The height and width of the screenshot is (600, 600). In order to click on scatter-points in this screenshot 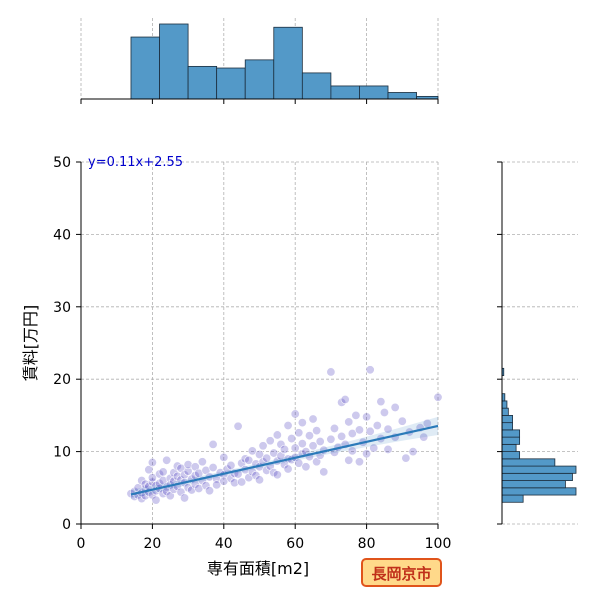, I will do `click(284, 435)`.